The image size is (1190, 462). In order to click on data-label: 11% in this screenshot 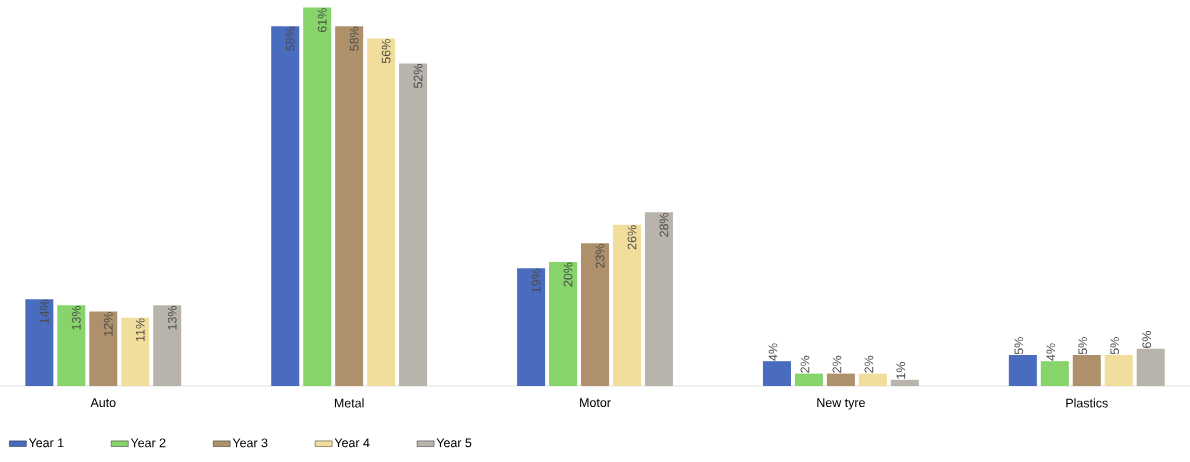, I will do `click(140, 329)`.